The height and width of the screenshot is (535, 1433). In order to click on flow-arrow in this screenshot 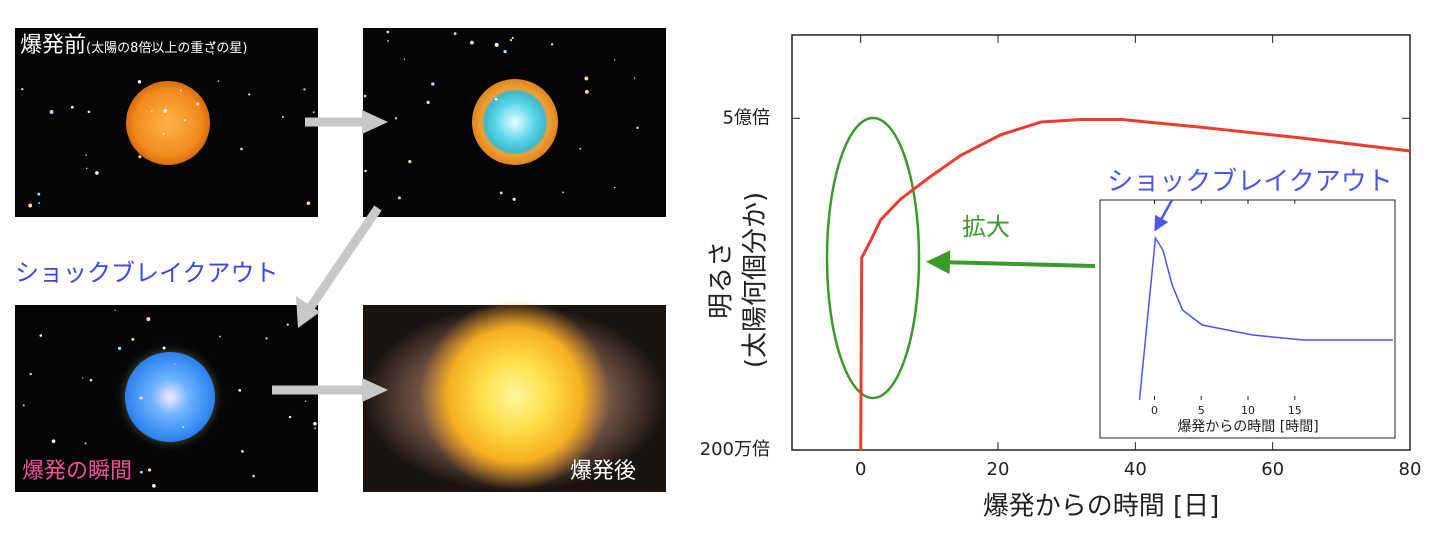, I will do `click(344, 258)`.